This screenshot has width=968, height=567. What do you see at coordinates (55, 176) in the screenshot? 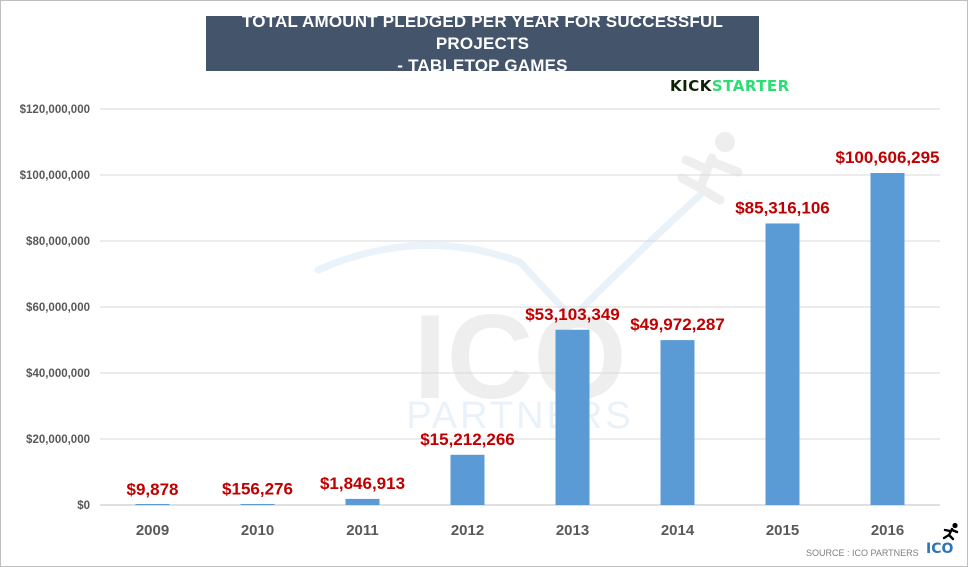
I see `y-tick-label: $100,000,000` at bounding box center [55, 176].